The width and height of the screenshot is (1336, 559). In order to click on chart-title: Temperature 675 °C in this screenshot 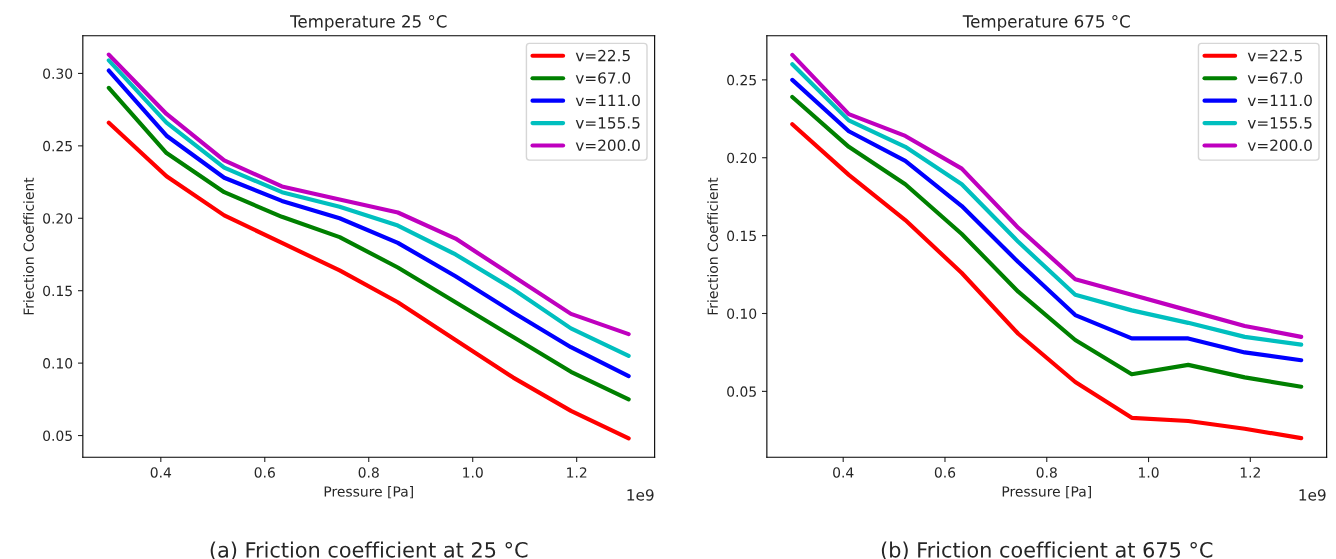, I will do `click(1046, 23)`.